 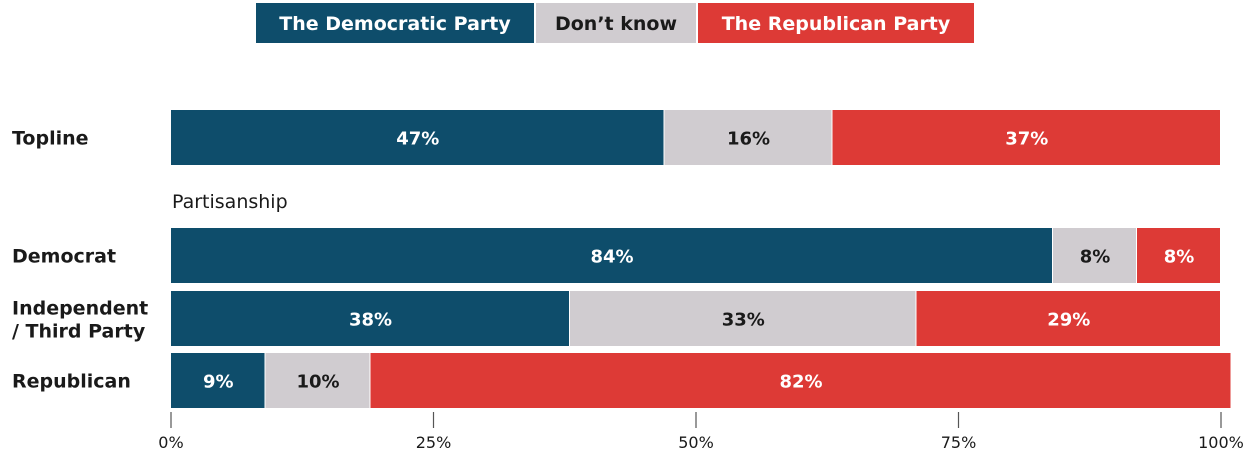 I want to click on bar-topline-the-republican-party, so click(x=1026, y=137).